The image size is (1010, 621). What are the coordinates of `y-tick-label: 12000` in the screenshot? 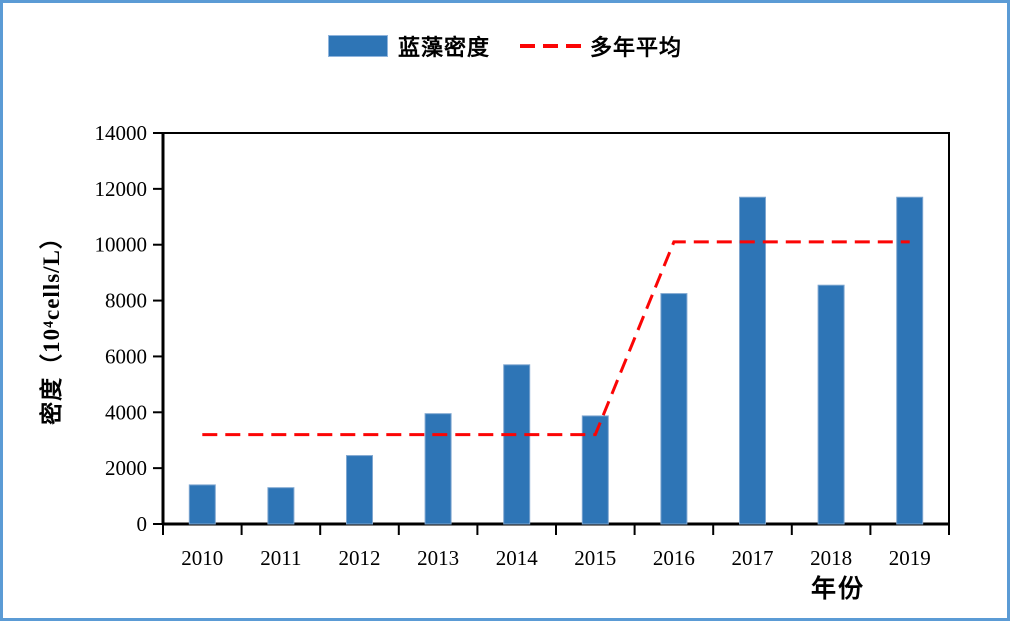 It's located at (121, 189).